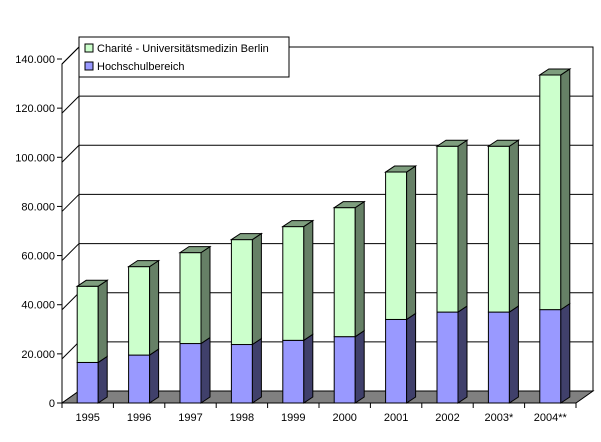 The height and width of the screenshot is (442, 601). I want to click on x-tick-label: 1998, so click(242, 418).